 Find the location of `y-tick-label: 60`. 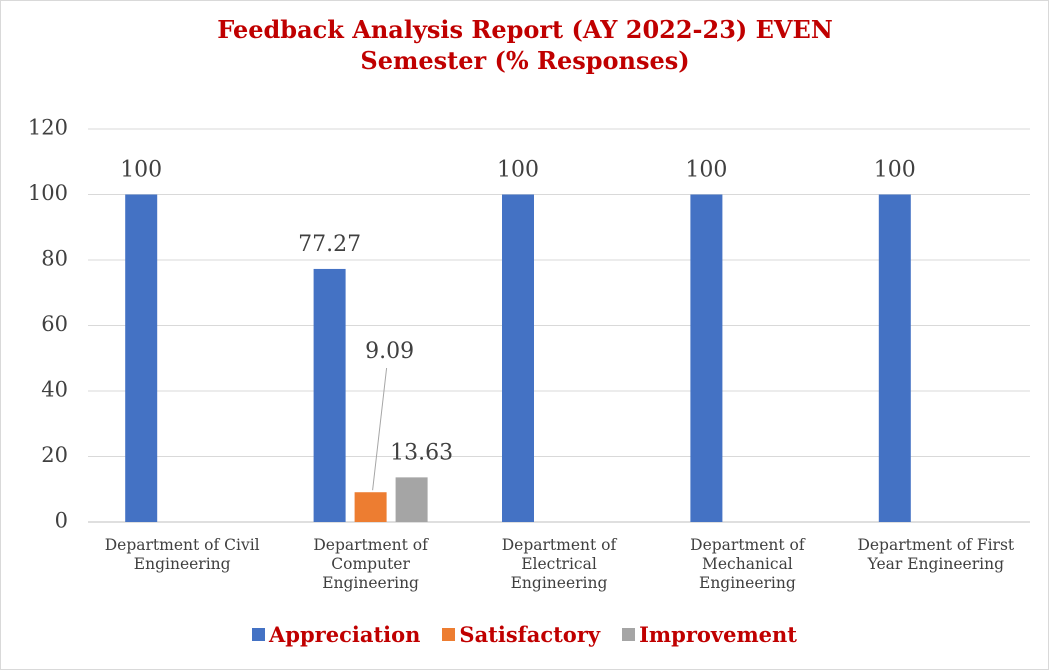

y-tick-label: 60 is located at coordinates (54, 324).